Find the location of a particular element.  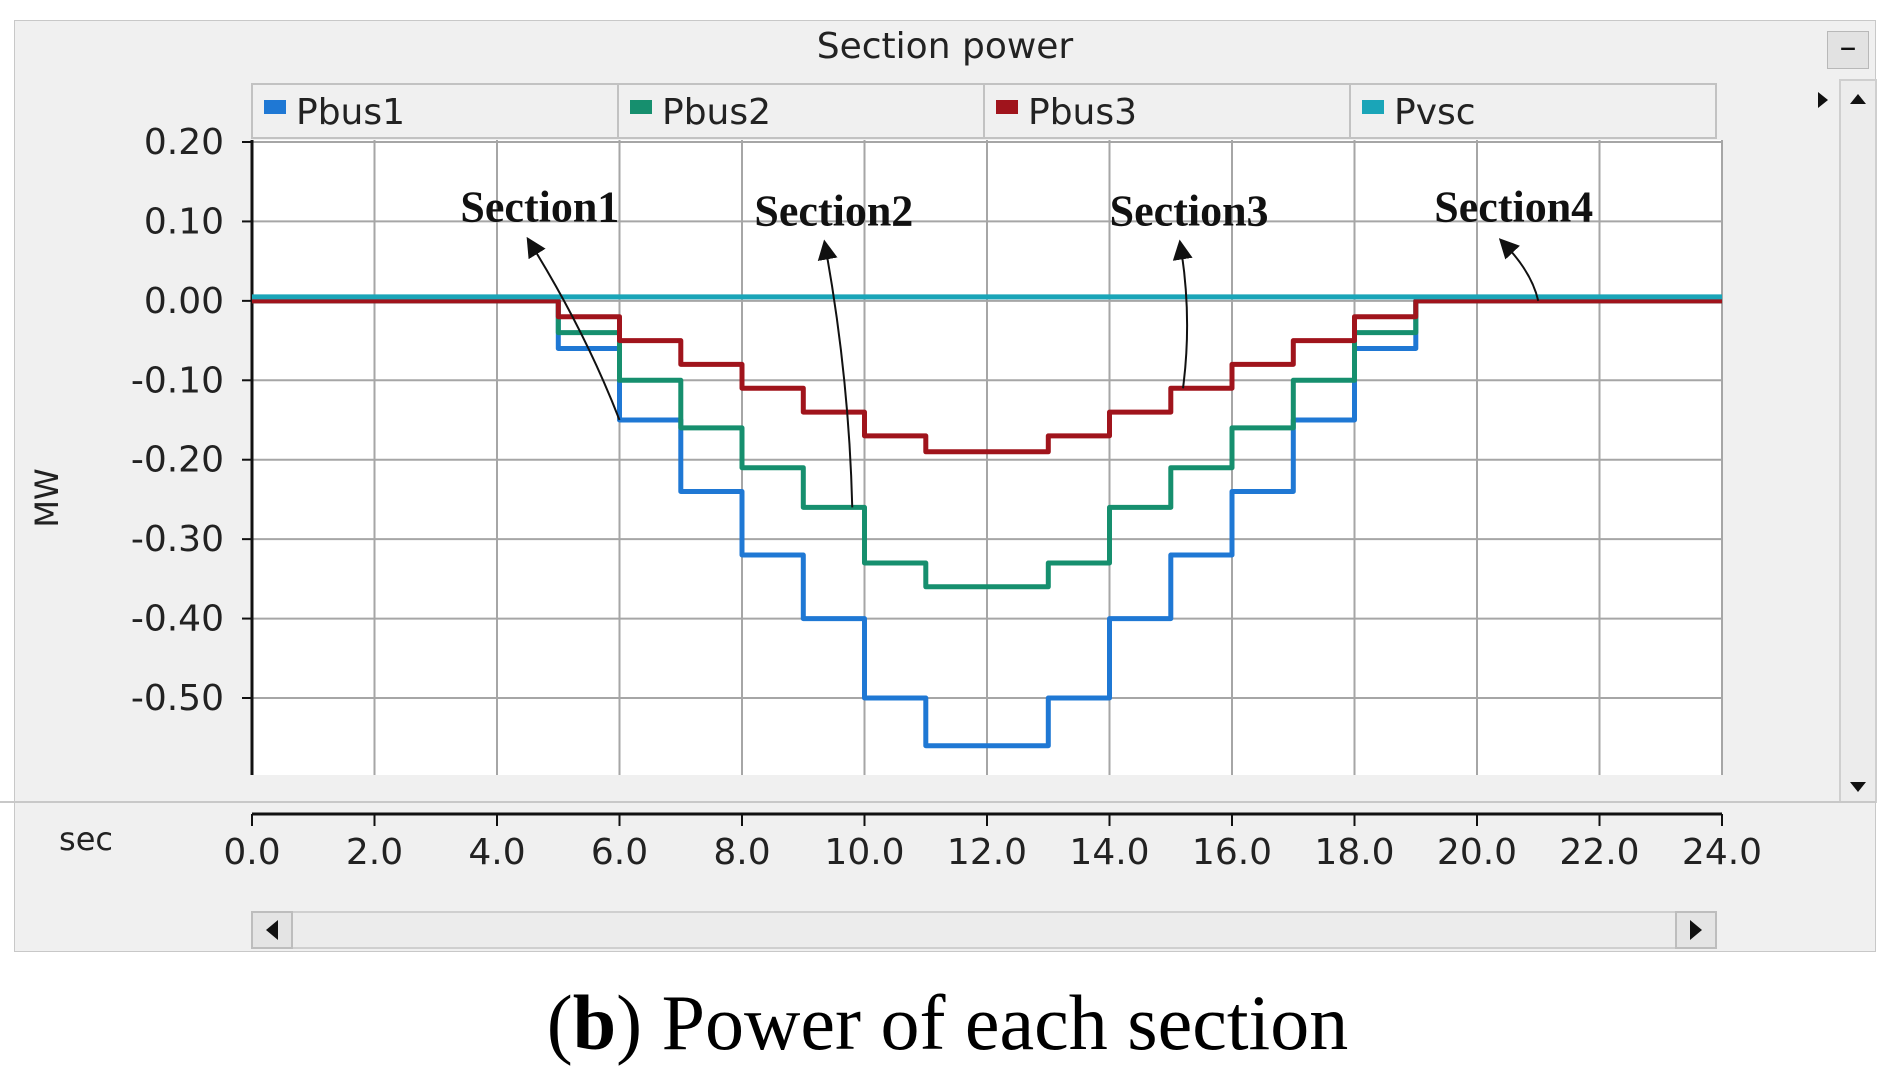

legend-label: Pbus3 is located at coordinates (1082, 112).